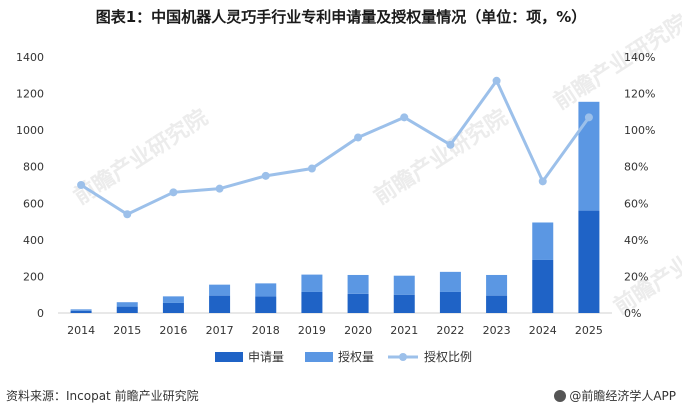 Image resolution: width=682 pixels, height=415 pixels. Describe the element at coordinates (173, 330) in the screenshot. I see `x-tick-2016: 2016` at that location.